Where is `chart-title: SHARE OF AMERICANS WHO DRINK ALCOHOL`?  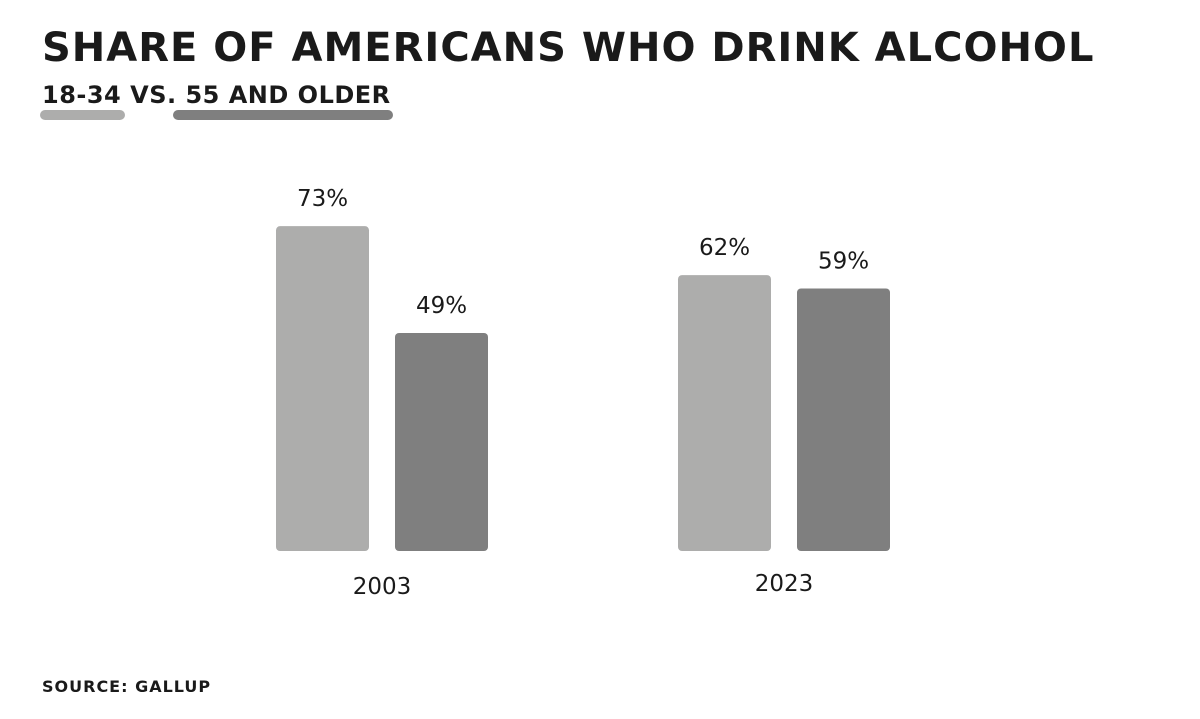 chart-title: SHARE OF AMERICANS WHO DRINK ALCOHOL is located at coordinates (568, 48).